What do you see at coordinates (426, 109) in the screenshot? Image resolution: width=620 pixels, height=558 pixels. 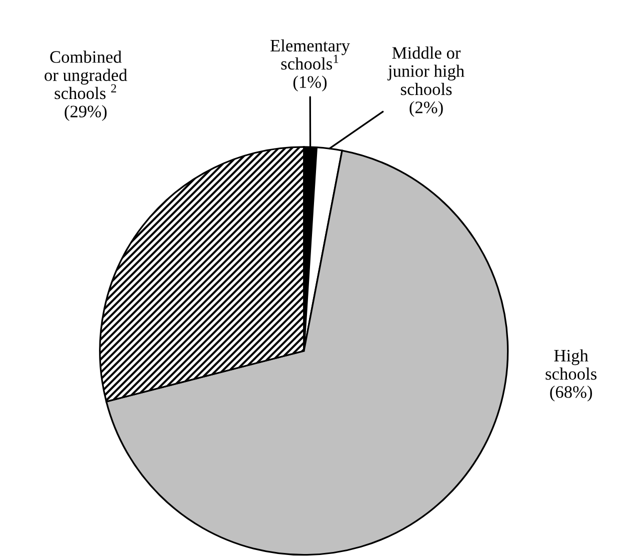 I see `data-label: (2%)` at bounding box center [426, 109].